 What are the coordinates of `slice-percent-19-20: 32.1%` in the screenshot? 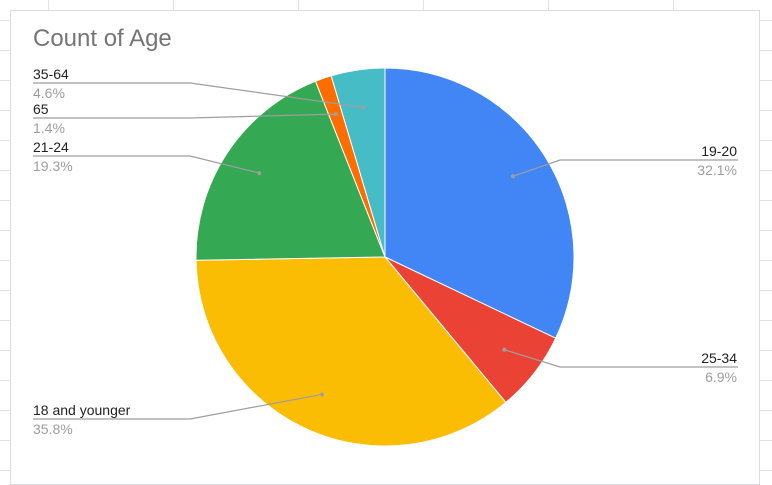 It's located at (717, 170).